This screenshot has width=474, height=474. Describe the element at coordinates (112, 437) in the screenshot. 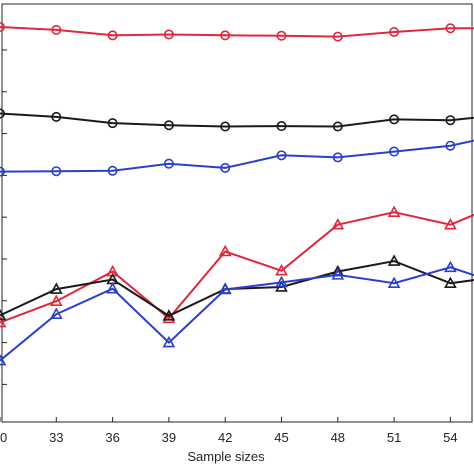

I see `x-tick-label: 36` at that location.